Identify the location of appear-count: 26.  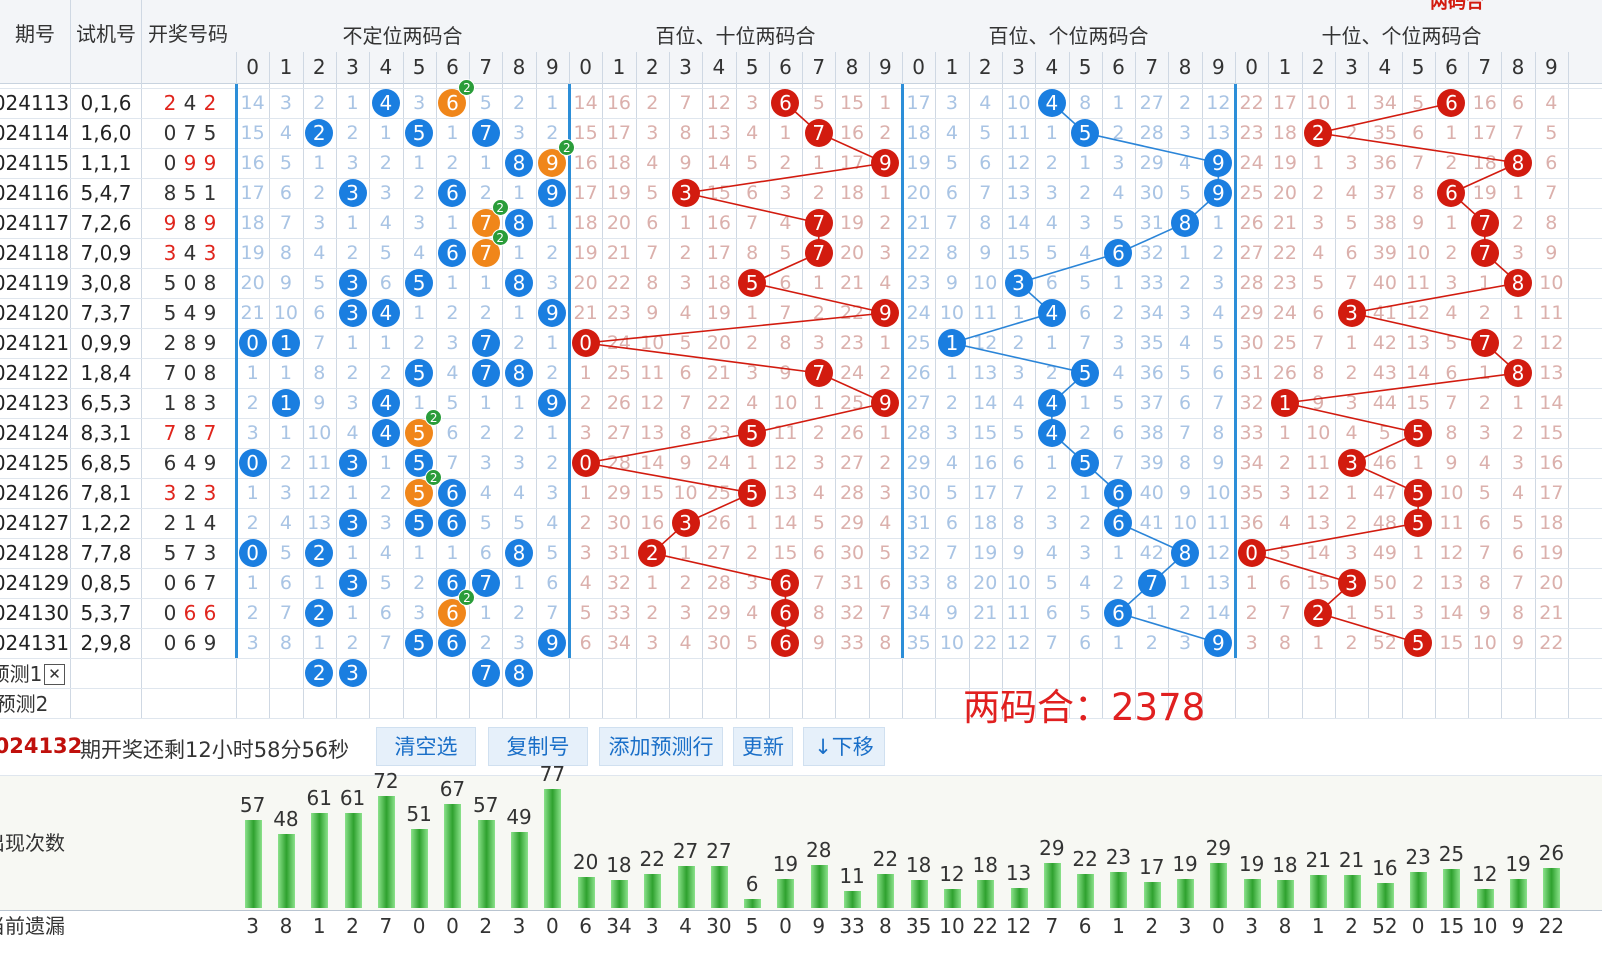
(1551, 852).